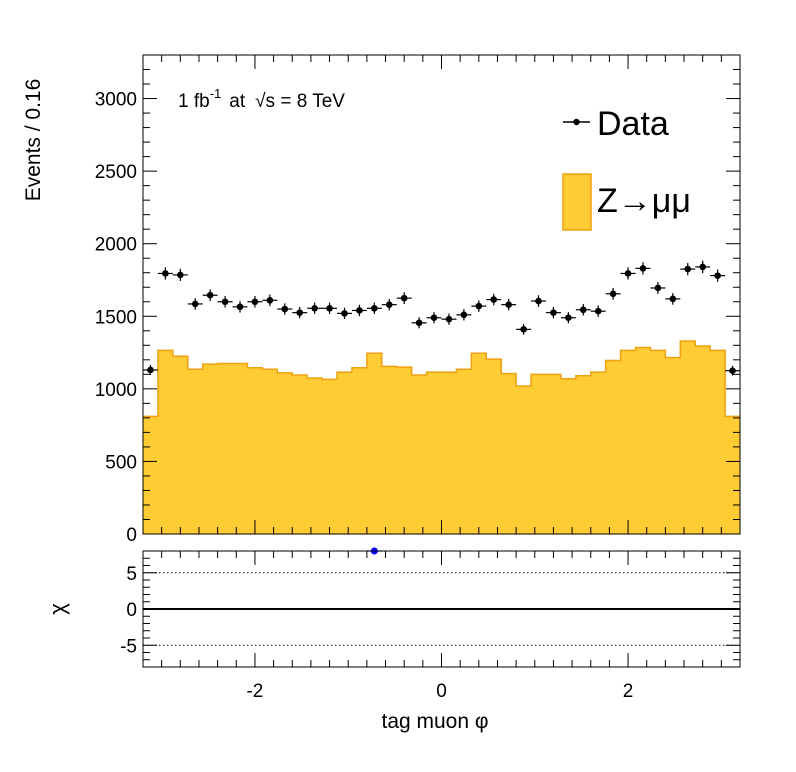 The width and height of the screenshot is (796, 772). What do you see at coordinates (237, 101) in the screenshot?
I see `lumi-at: at` at bounding box center [237, 101].